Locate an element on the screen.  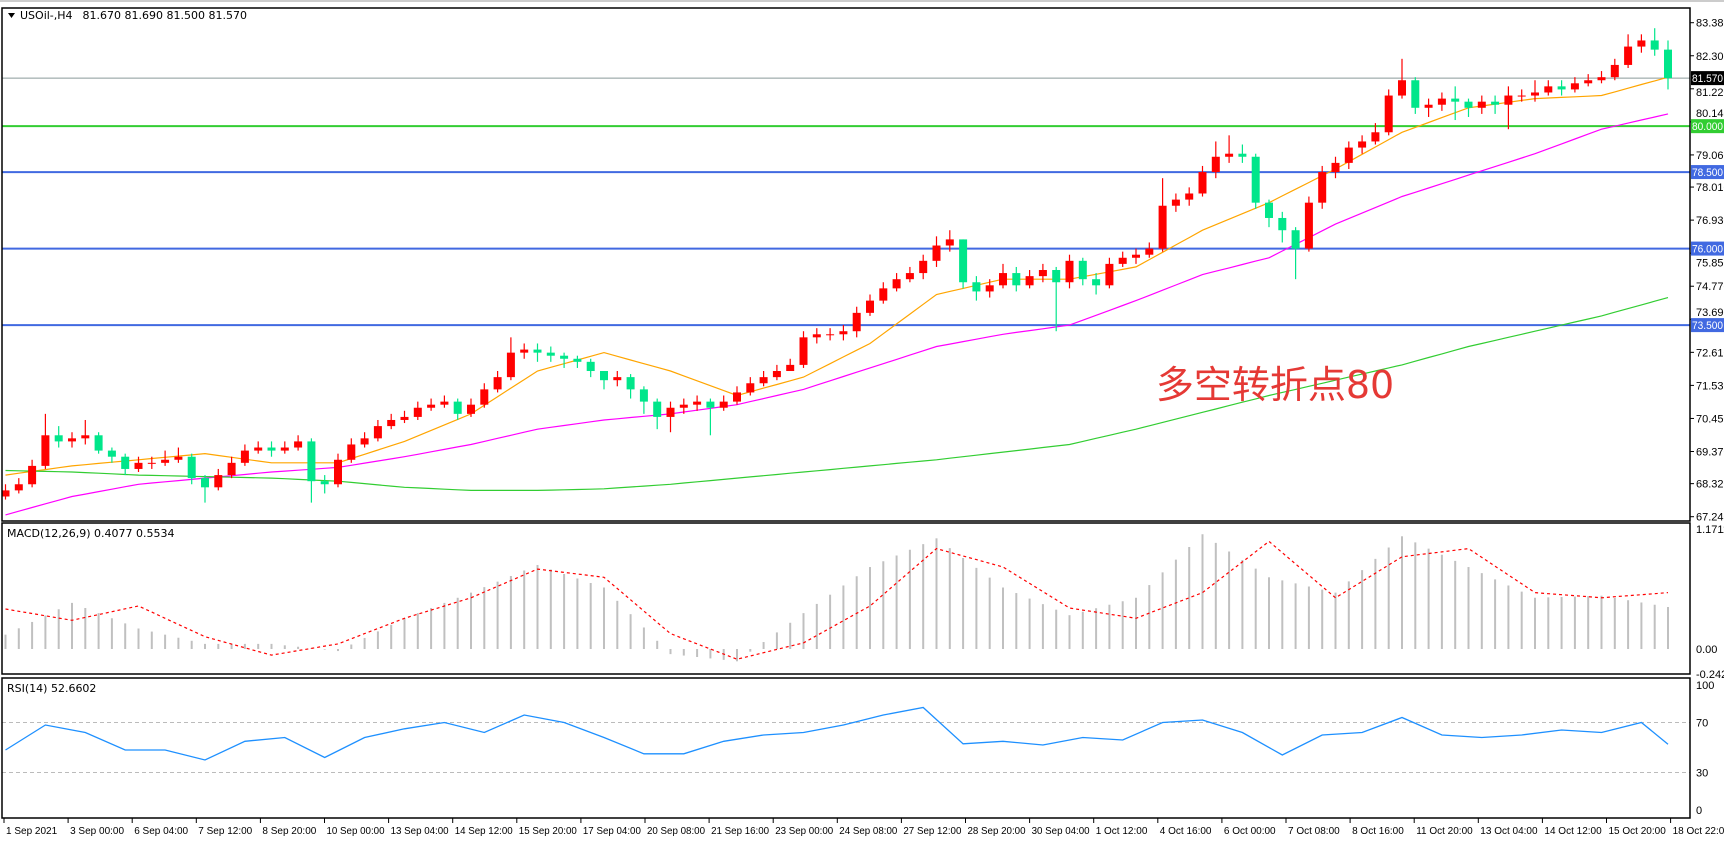
chart-header: USOil-,H4 81.670 81.690 81.500 81.570 is located at coordinates (127, 15).